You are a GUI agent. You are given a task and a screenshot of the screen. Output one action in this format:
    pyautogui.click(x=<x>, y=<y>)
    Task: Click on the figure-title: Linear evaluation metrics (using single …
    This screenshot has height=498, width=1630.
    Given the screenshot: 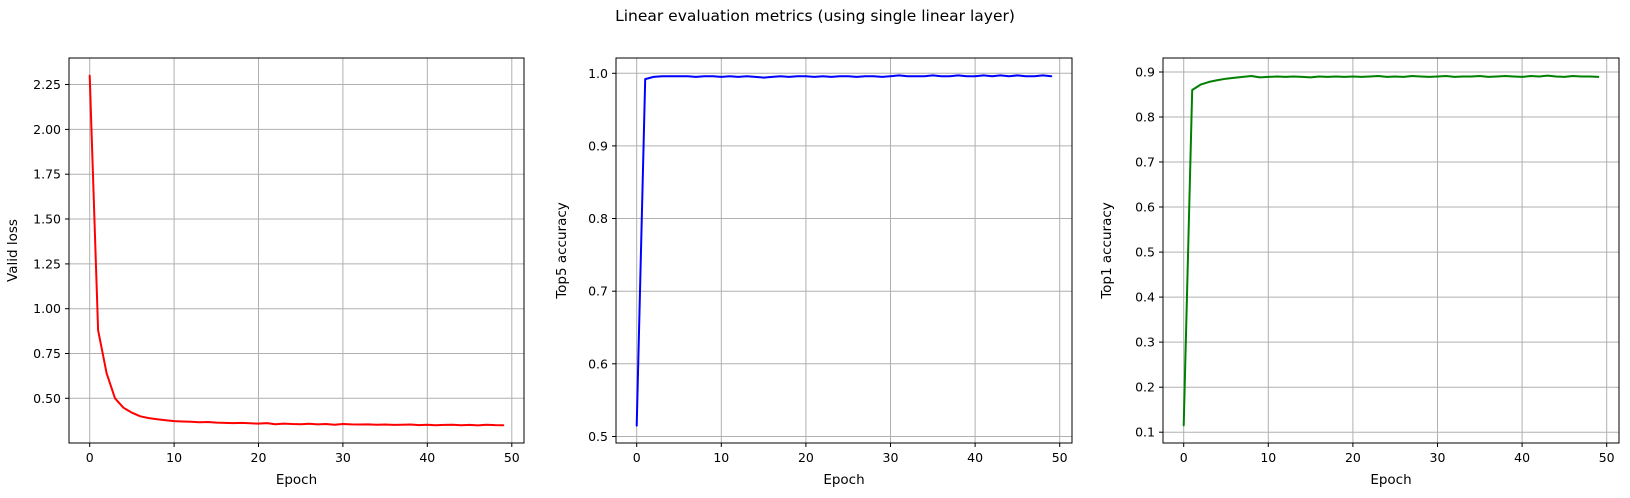 What is the action you would take?
    pyautogui.click(x=815, y=16)
    